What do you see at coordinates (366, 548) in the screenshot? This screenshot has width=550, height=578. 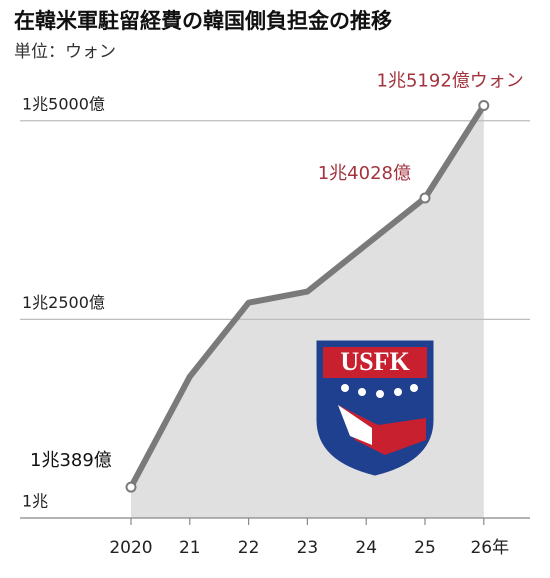 I see `x-tick-label: 24` at bounding box center [366, 548].